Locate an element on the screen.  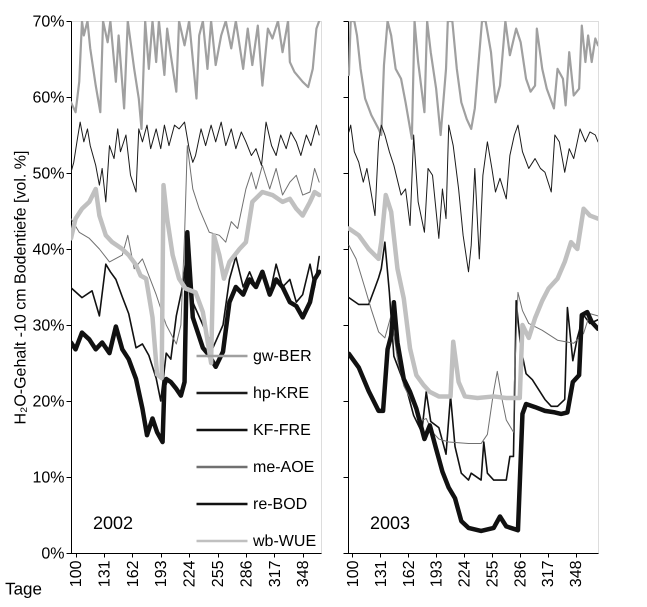
y-axis-title: H₂O-Gehalt -10 cm Bodentiefe [vol. %] is located at coordinates (21, 287).